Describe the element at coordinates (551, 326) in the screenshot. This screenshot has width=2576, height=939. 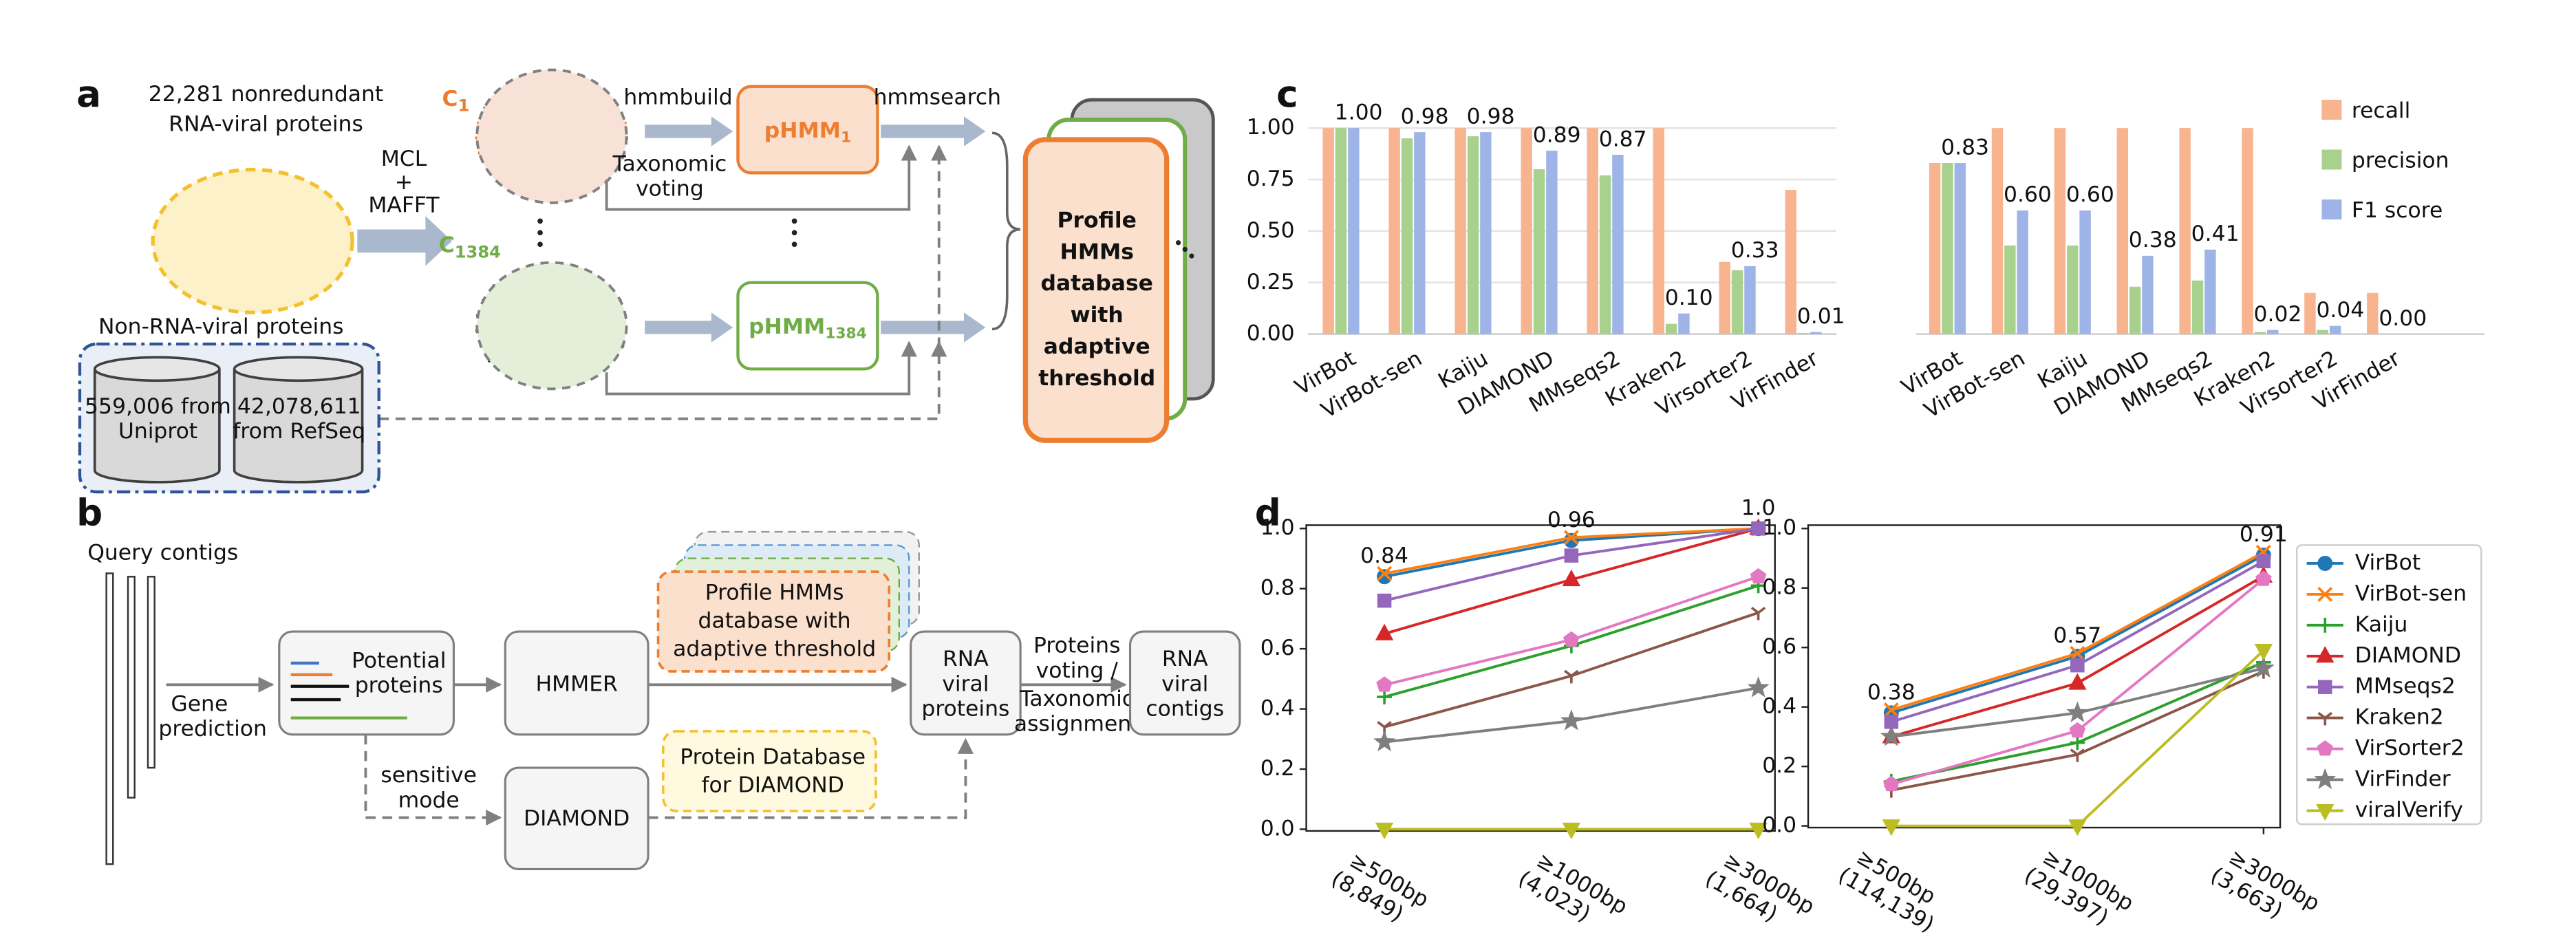
I see `cluster` at that location.